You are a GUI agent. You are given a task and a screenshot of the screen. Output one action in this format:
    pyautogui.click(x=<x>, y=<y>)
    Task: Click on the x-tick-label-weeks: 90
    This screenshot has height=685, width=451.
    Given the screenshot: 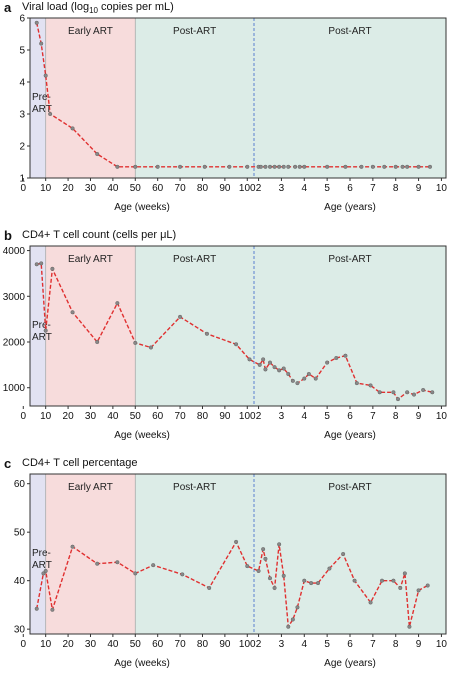 What is the action you would take?
    pyautogui.click(x=225, y=416)
    